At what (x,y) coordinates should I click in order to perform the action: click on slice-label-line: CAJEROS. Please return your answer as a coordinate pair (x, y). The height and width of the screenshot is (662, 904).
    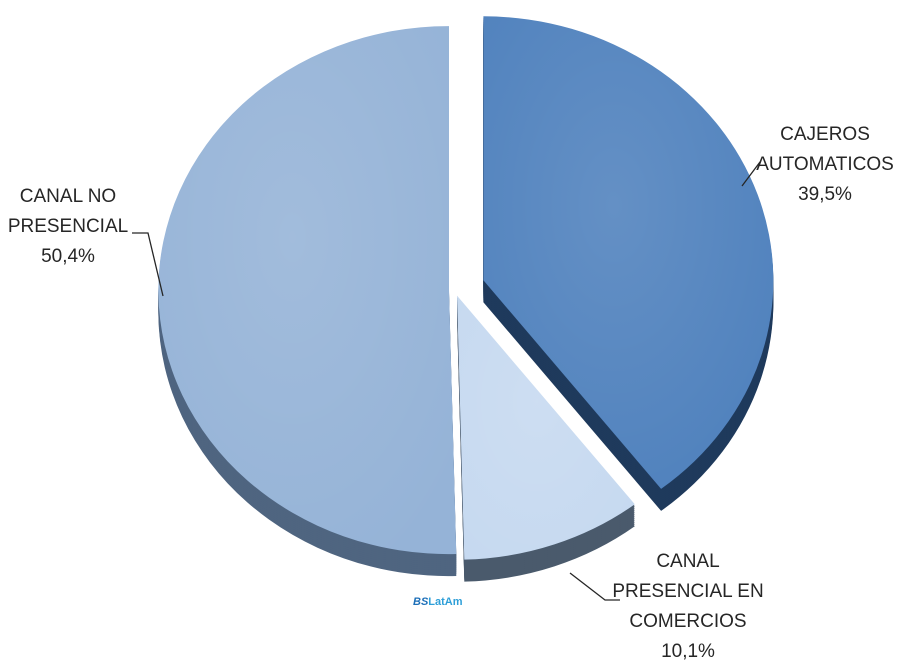
    Looking at the image, I should click on (825, 134).